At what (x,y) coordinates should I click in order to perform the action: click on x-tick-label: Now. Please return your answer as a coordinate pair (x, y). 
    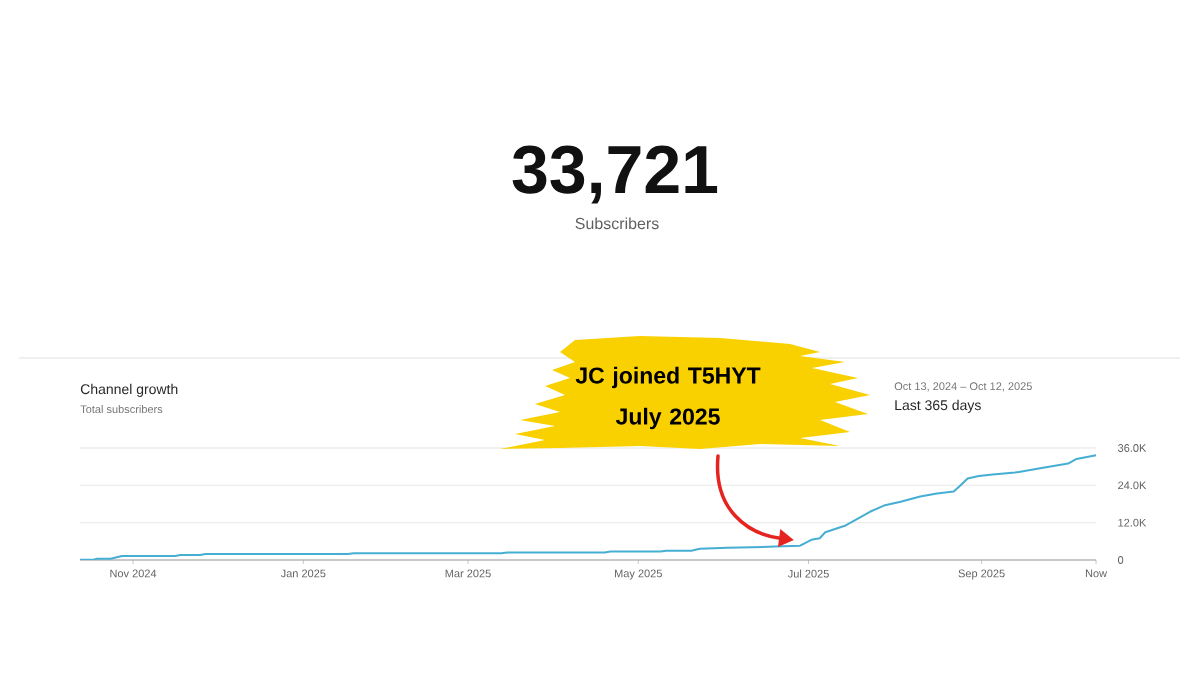
    Looking at the image, I should click on (1096, 573).